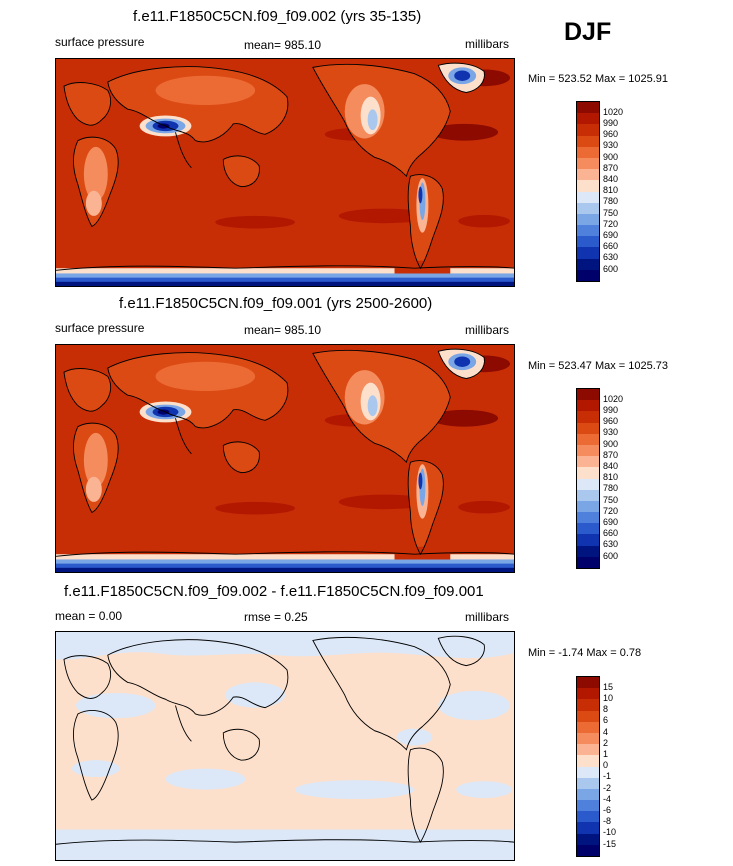 This screenshot has width=733, height=866. Describe the element at coordinates (608, 697) in the screenshot. I see `colorbar-level-label: 10` at that location.